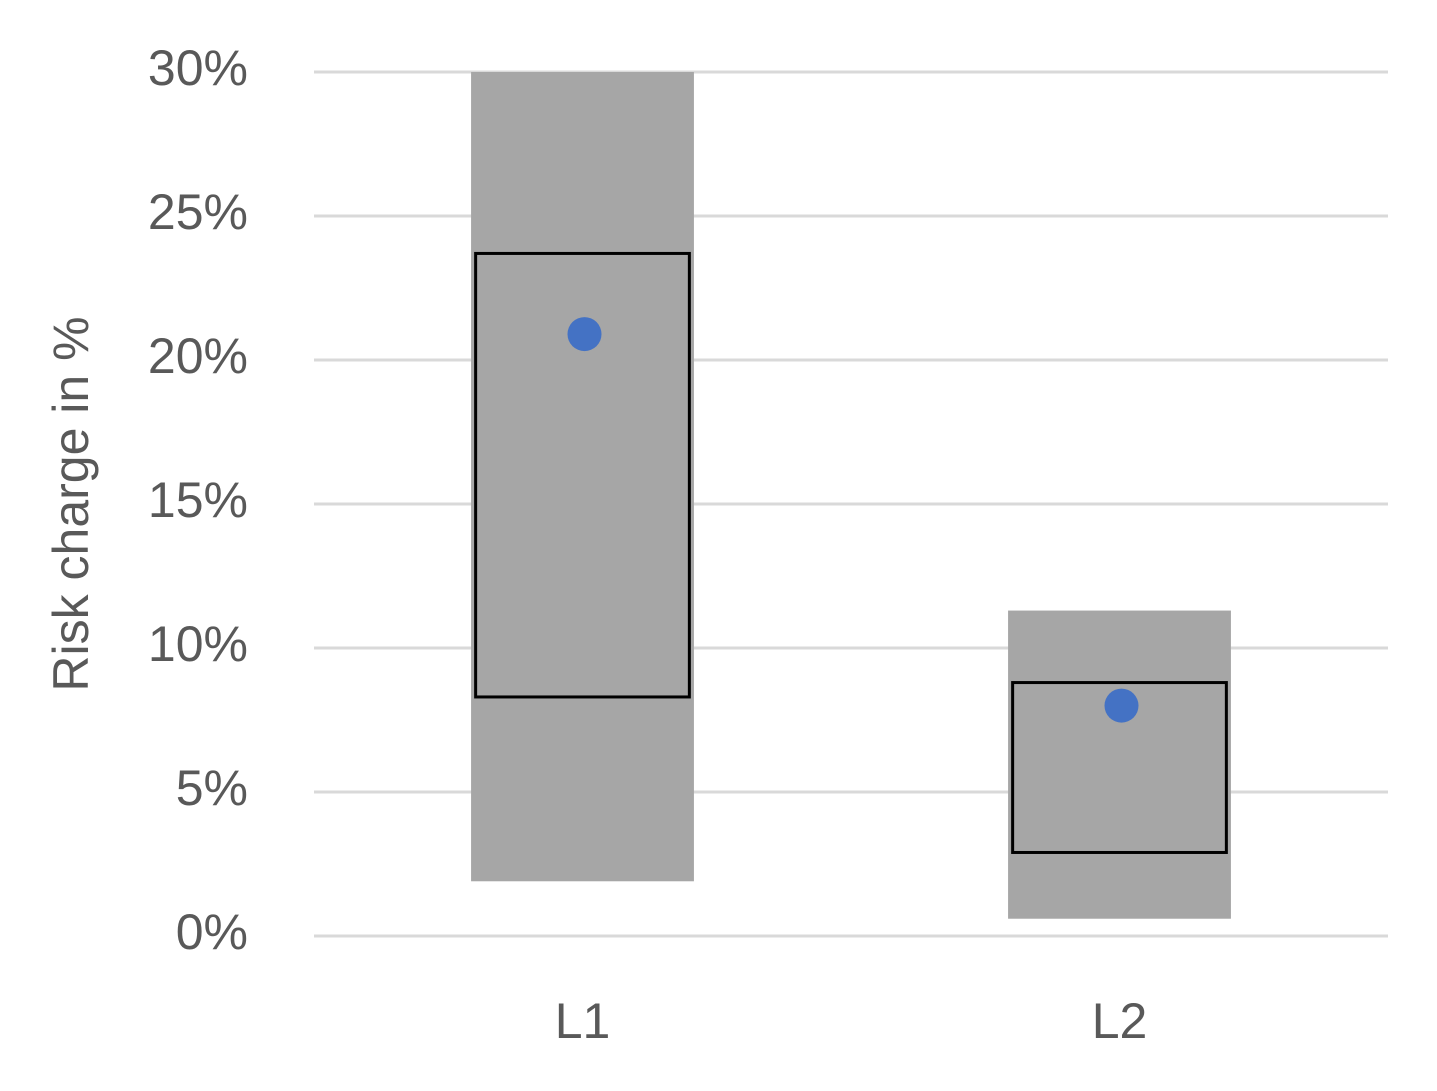 The width and height of the screenshot is (1437, 1091). I want to click on y-tick-label: 10%, so click(198, 644).